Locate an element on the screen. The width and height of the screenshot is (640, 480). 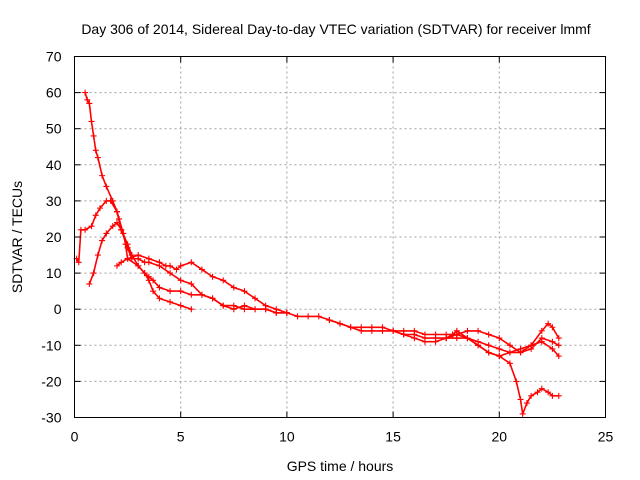
x-tick-label: 10 is located at coordinates (287, 437).